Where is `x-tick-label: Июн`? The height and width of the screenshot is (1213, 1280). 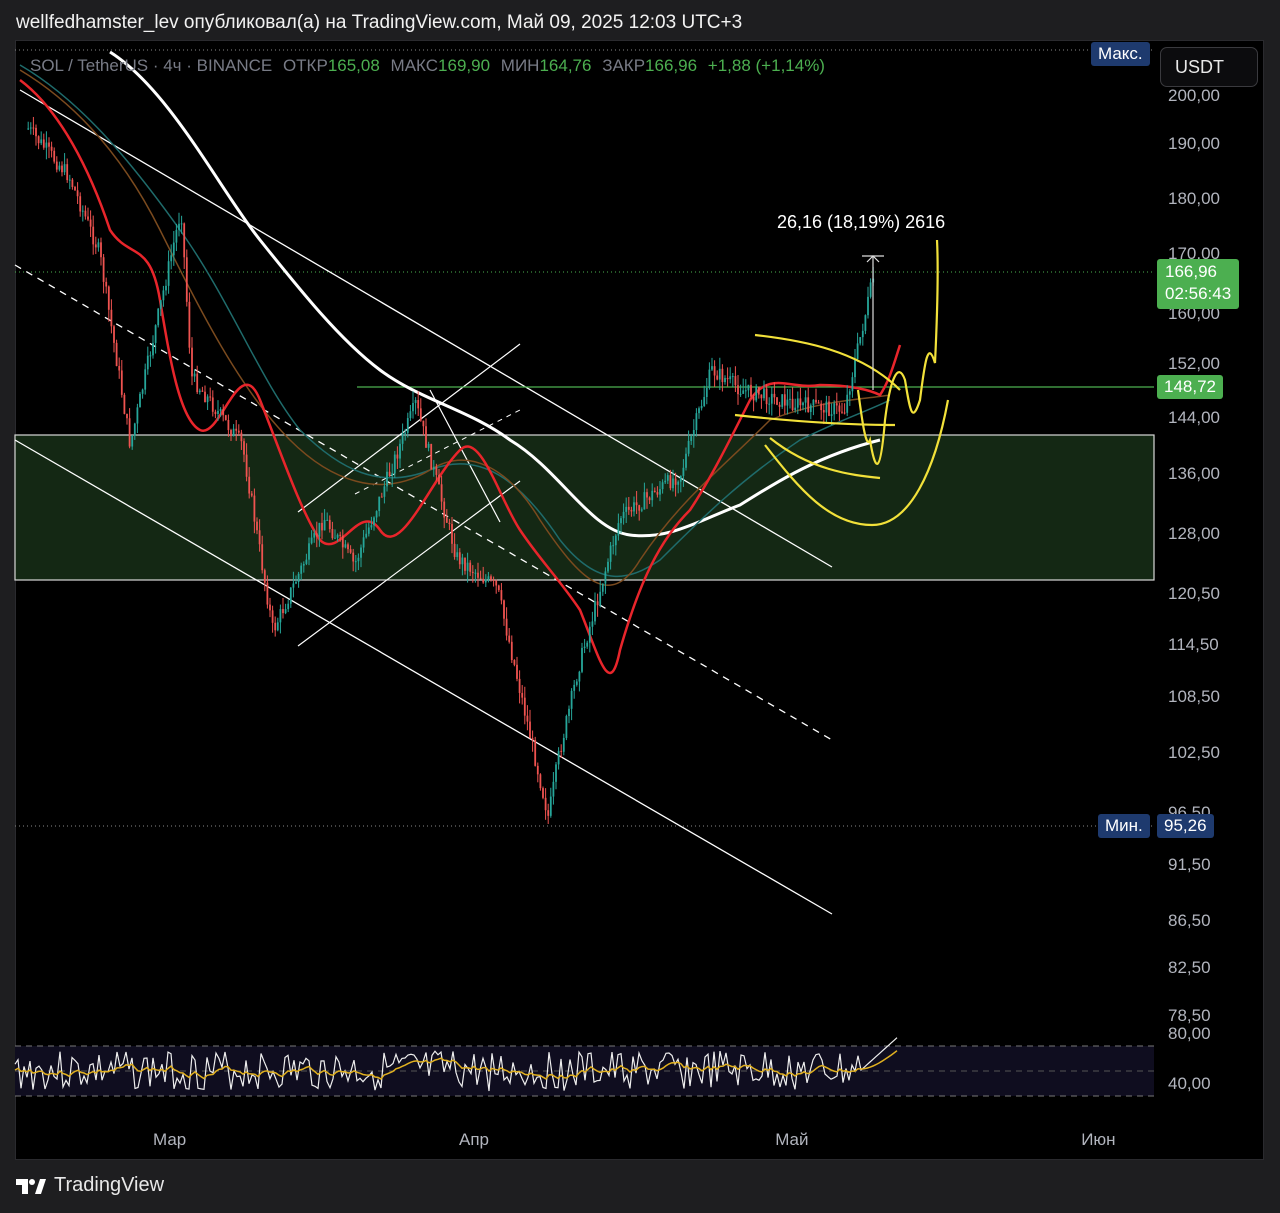
x-tick-label: Июн is located at coordinates (1098, 1139).